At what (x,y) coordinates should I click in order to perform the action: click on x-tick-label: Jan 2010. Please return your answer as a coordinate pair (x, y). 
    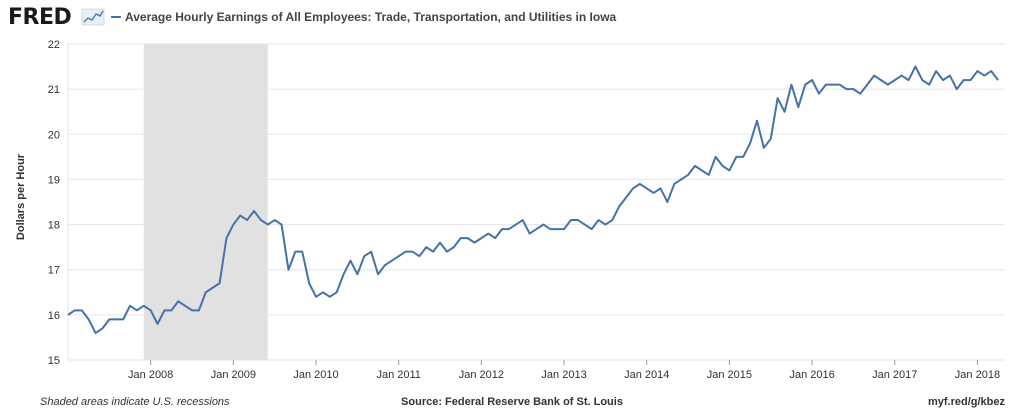
    Looking at the image, I should click on (315, 375).